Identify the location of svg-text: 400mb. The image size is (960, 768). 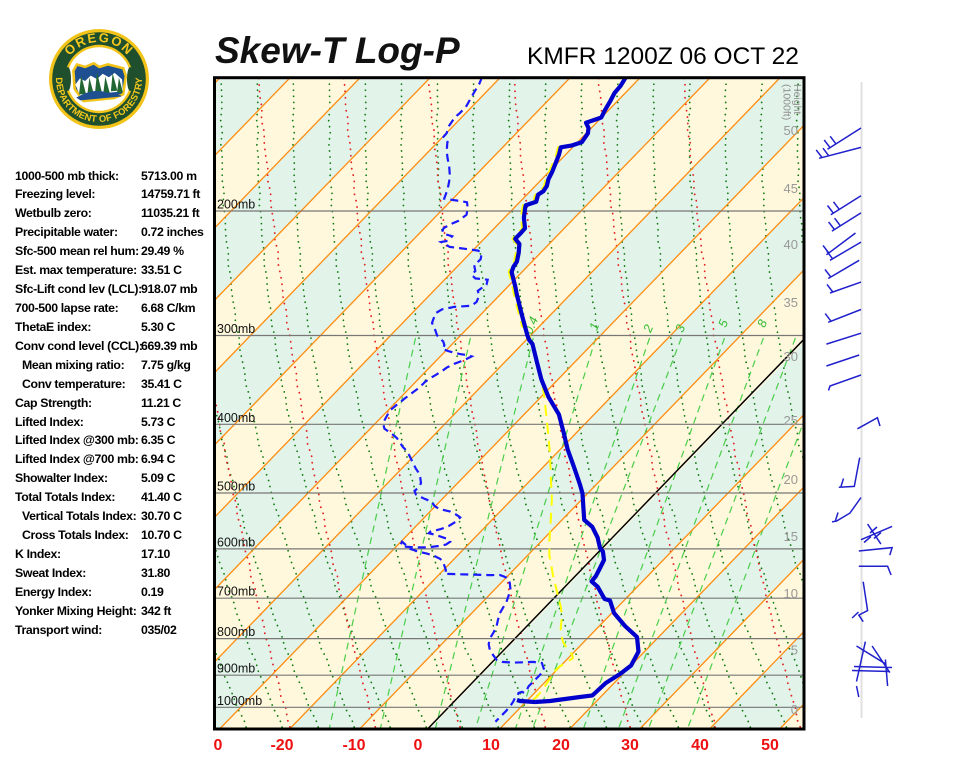
(236, 418).